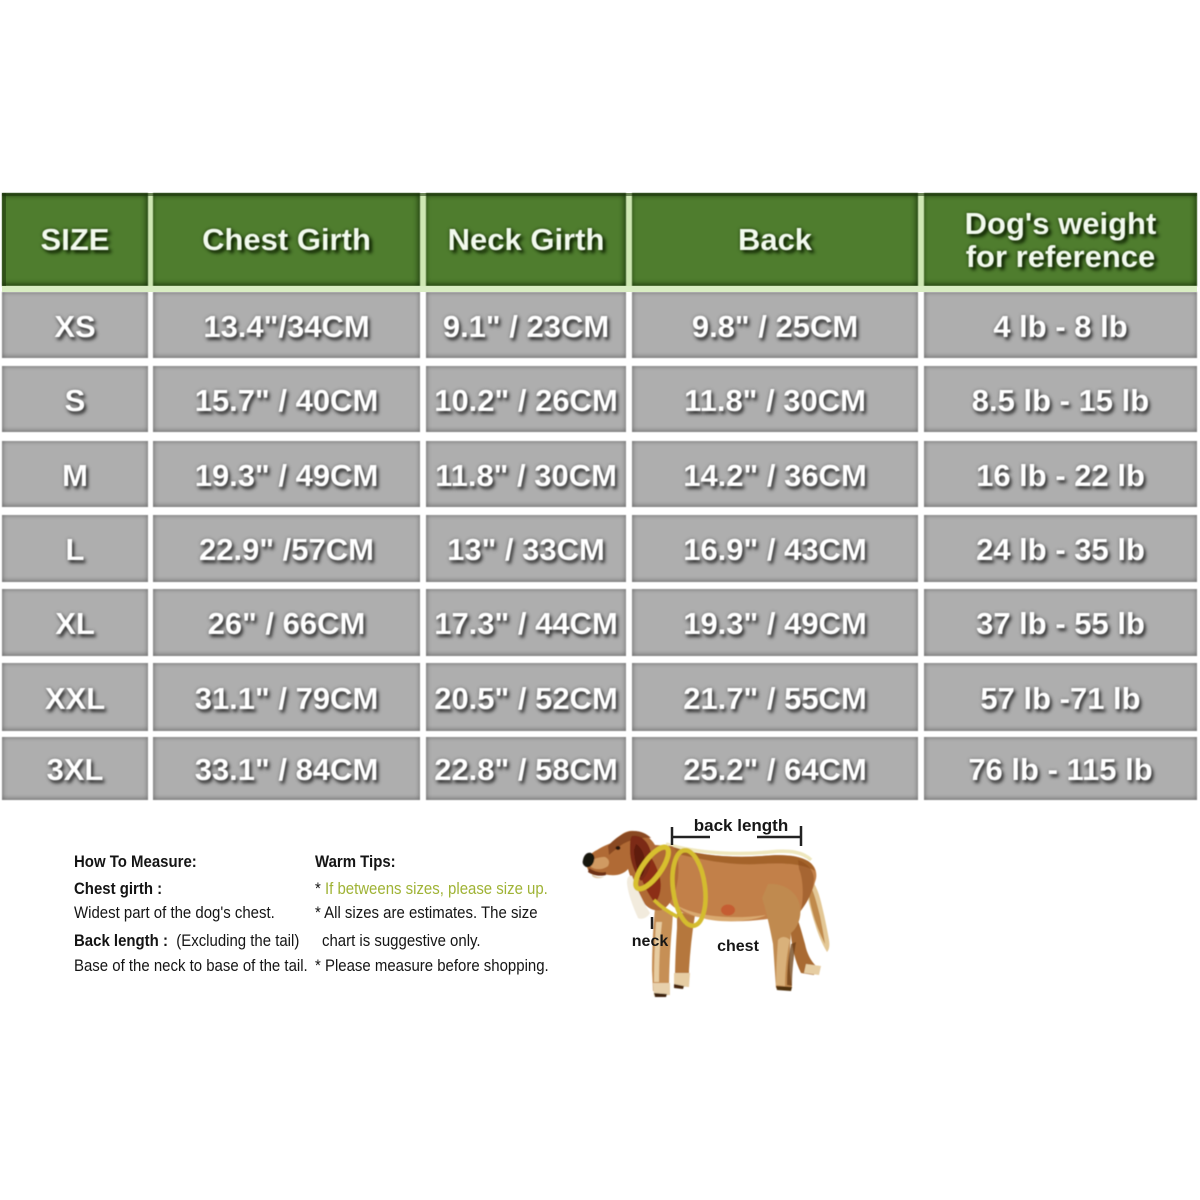  What do you see at coordinates (741, 825) in the screenshot?
I see `svg-text: back length` at bounding box center [741, 825].